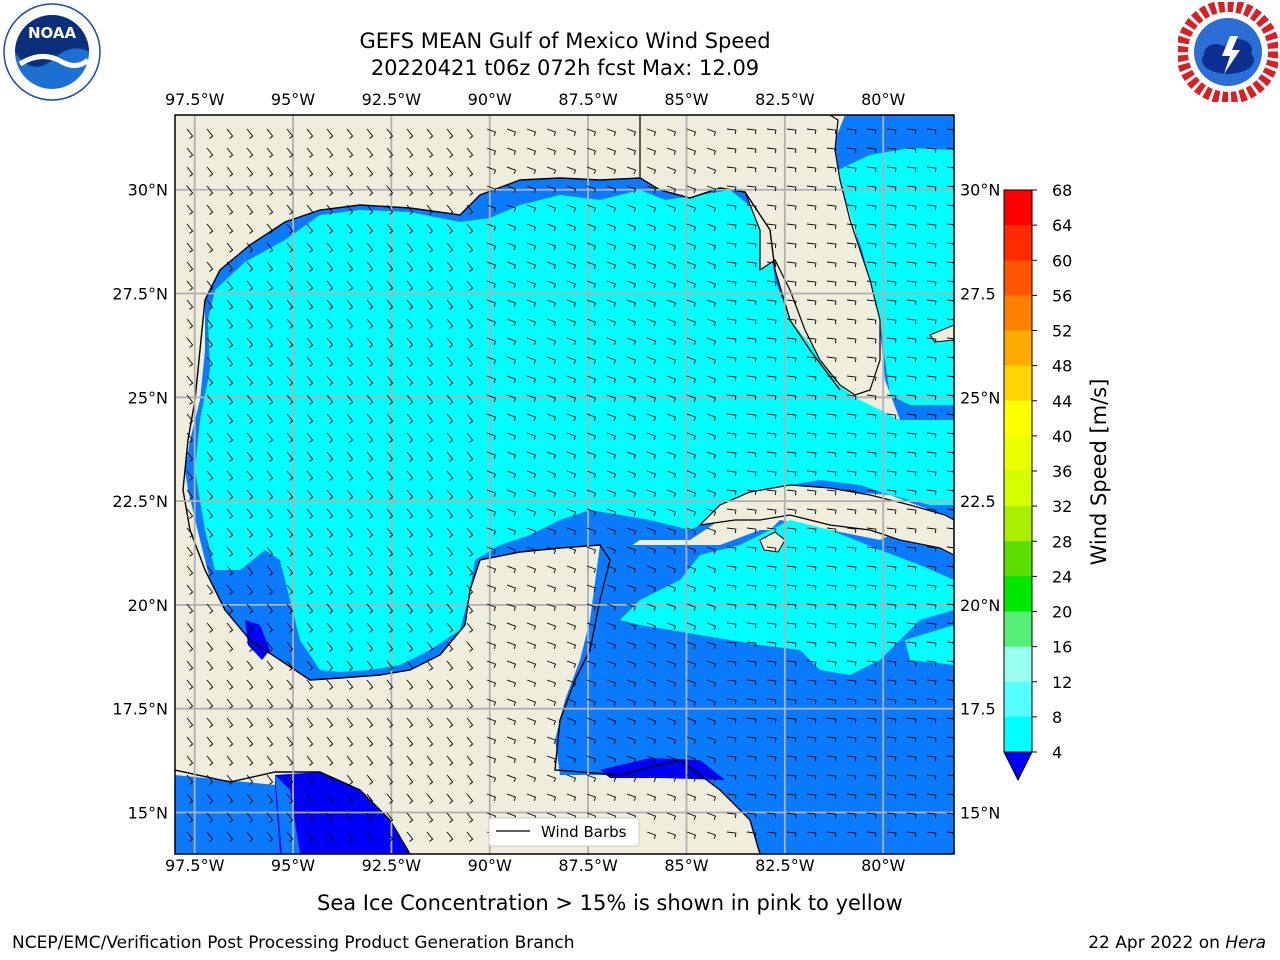  Describe the element at coordinates (1062, 647) in the screenshot. I see `colorbar-tick-label: 16` at that location.